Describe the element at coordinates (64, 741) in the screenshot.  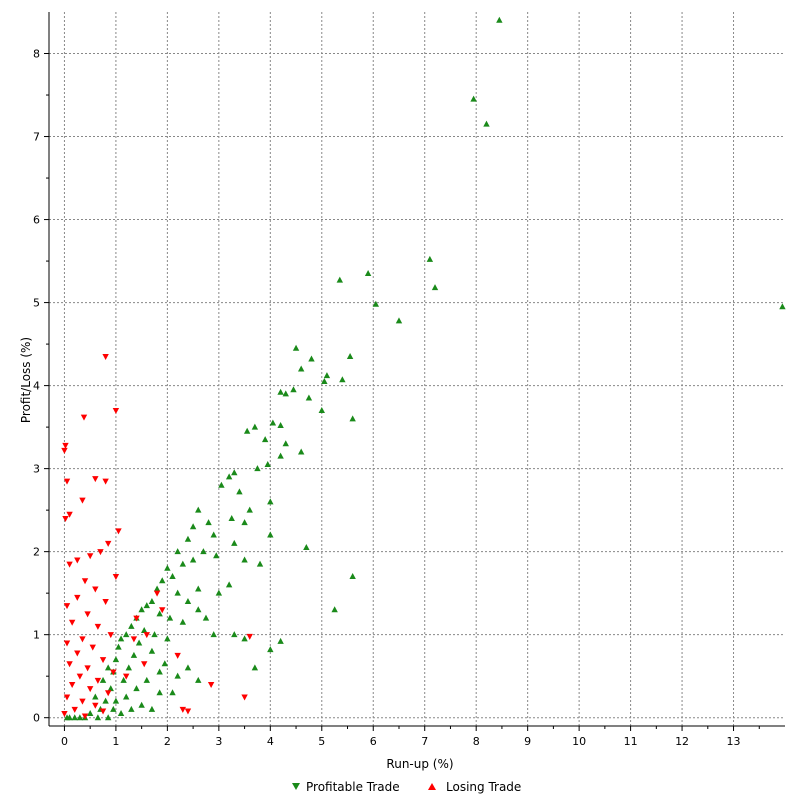
I see `x-tick-label: 0` at that location.